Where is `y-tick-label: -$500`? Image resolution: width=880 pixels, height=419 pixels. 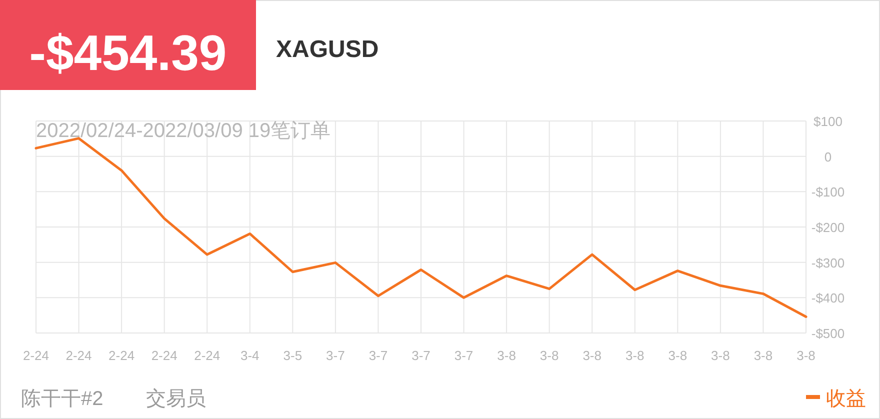 y-tick-label: -$500 is located at coordinates (828, 333).